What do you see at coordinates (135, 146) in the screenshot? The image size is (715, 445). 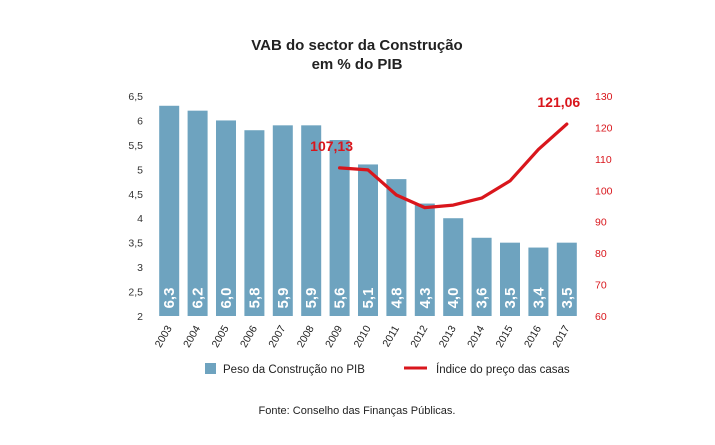 I see `left-tick-label: 5,5` at bounding box center [135, 146].